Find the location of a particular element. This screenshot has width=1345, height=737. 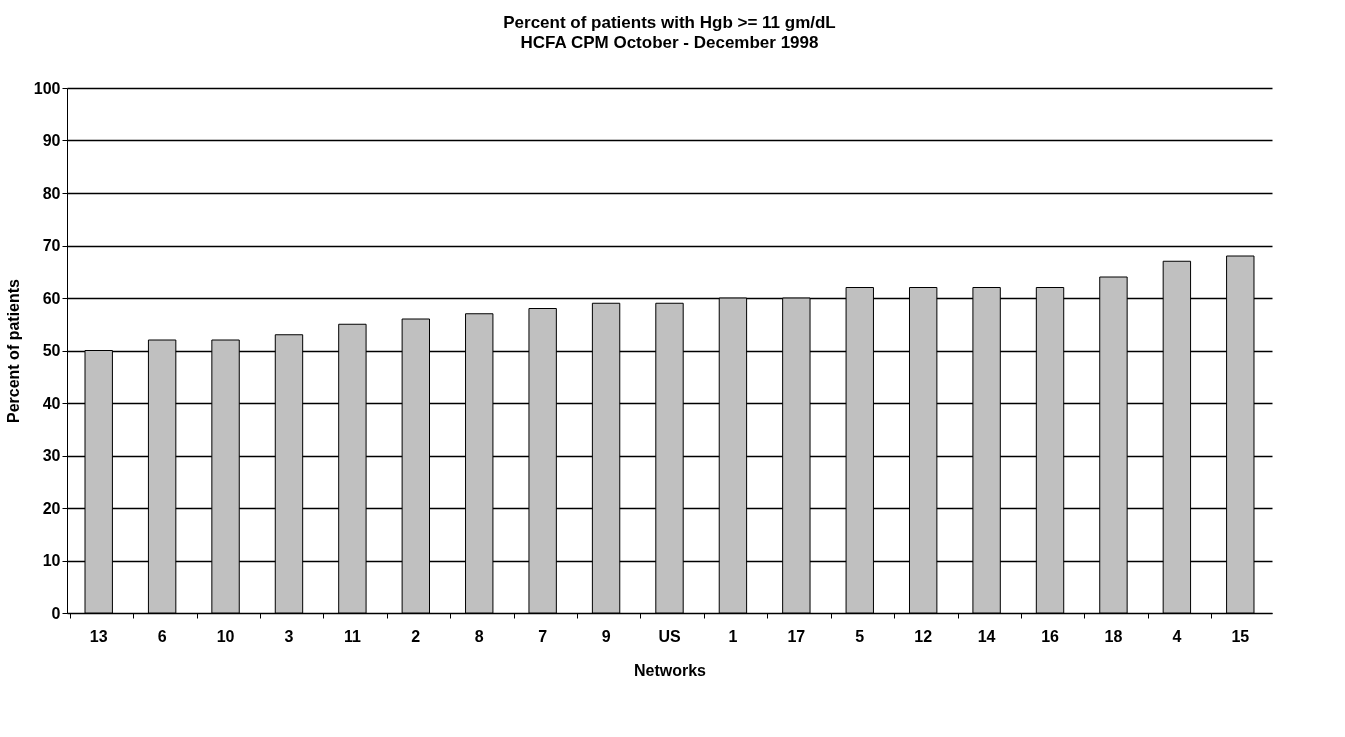

x-tick-label: 17 is located at coordinates (796, 636).